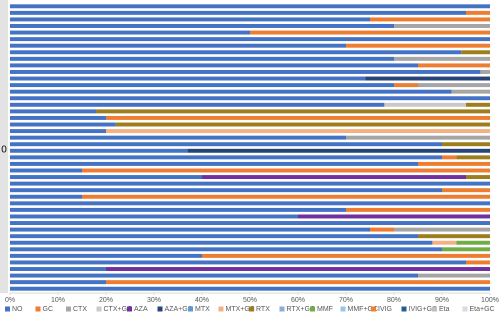 This screenshot has height=314, width=500. What do you see at coordinates (301, 309) in the screenshot?
I see `legend-label: RTX+GC` at bounding box center [301, 309].